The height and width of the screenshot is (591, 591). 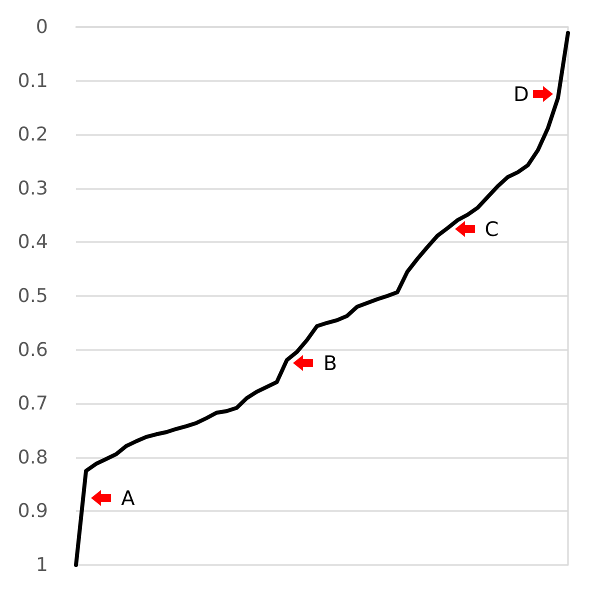 What do you see at coordinates (330, 363) in the screenshot?
I see `annotation: B` at bounding box center [330, 363].